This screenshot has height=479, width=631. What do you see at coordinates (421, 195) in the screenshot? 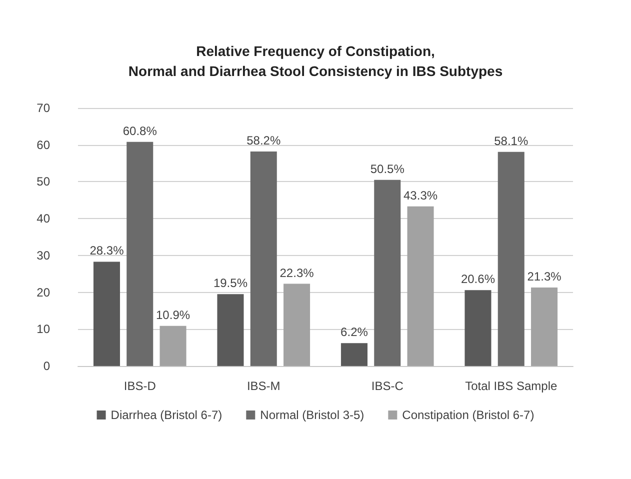
I see `data-label: 43.3%` at bounding box center [421, 195].